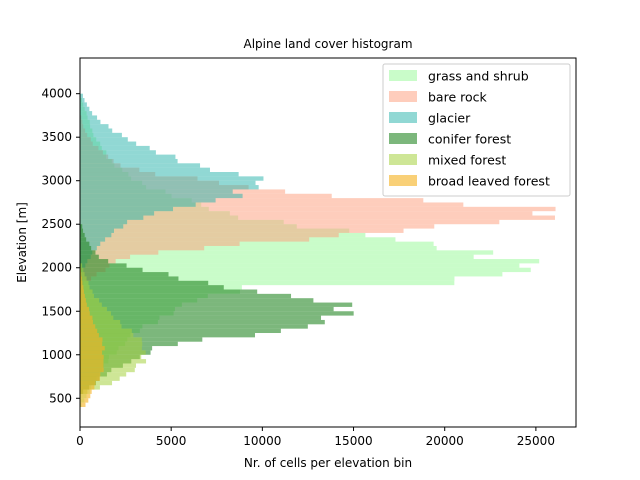 The width and height of the screenshot is (640, 480). Describe the element at coordinates (489, 181) in the screenshot. I see `legend-label: broad leaved forest` at that location.